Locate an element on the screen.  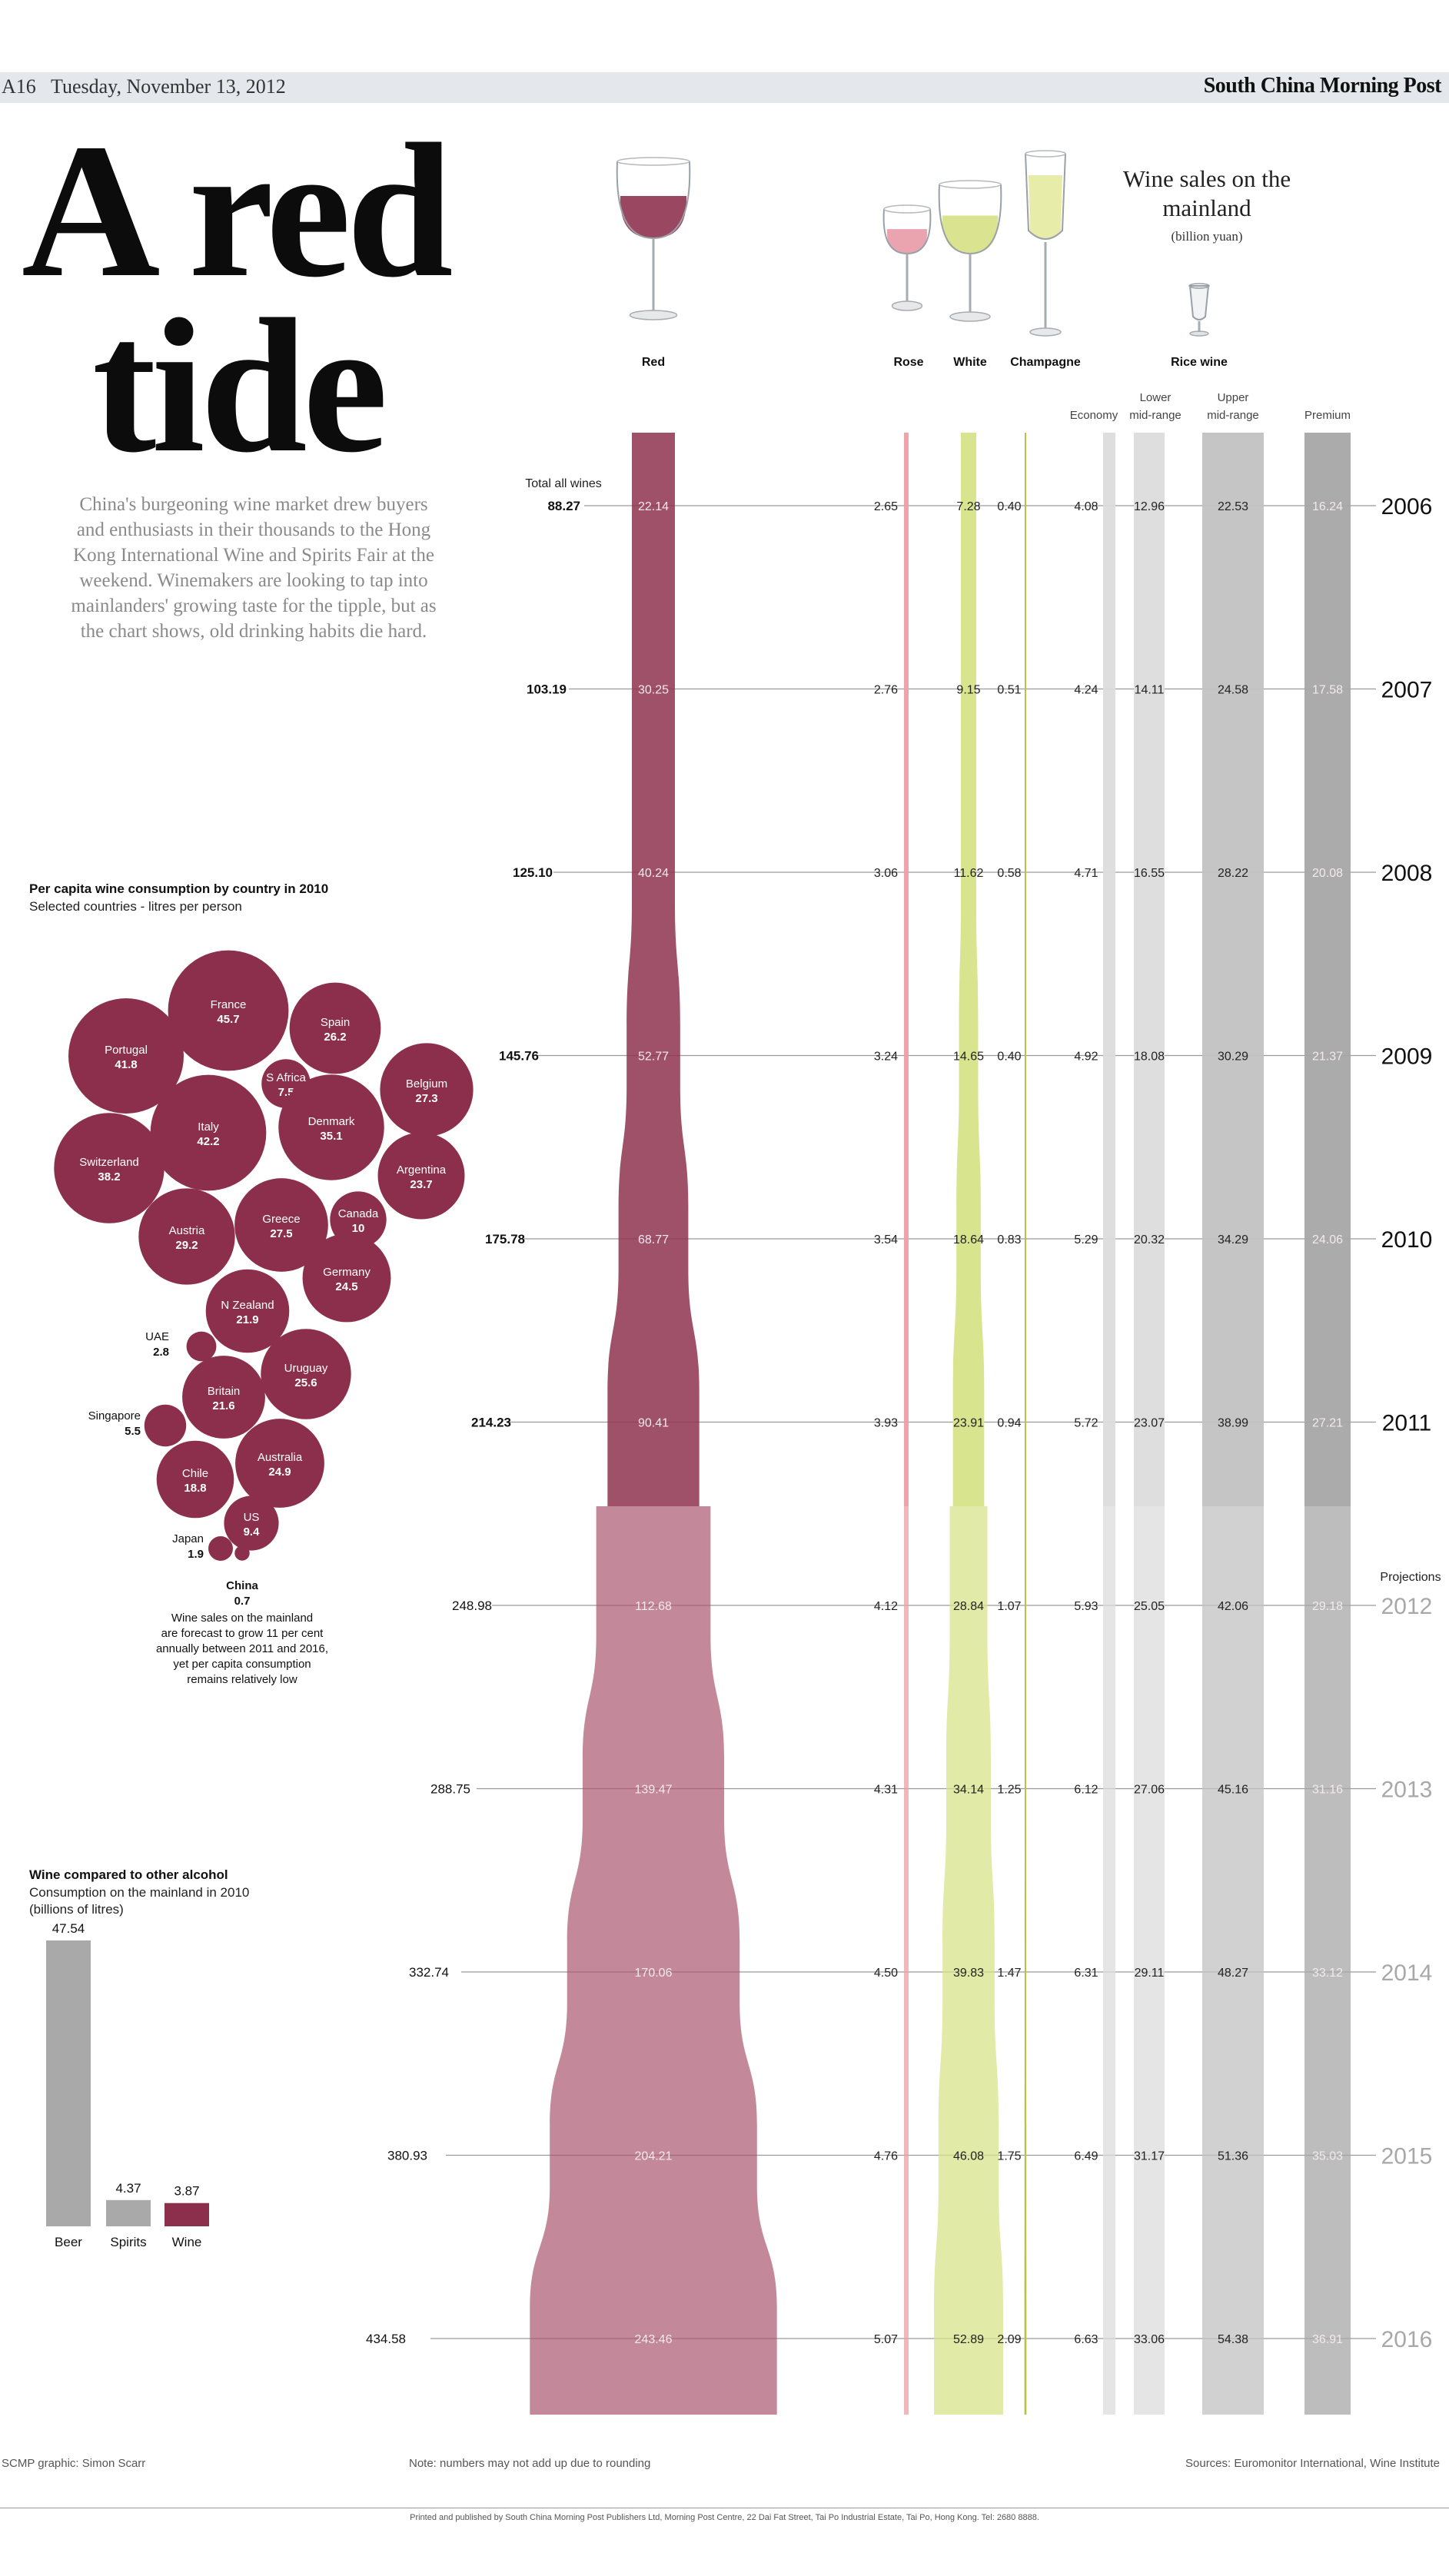
bubble-value: 5.5 is located at coordinates (133, 1431).